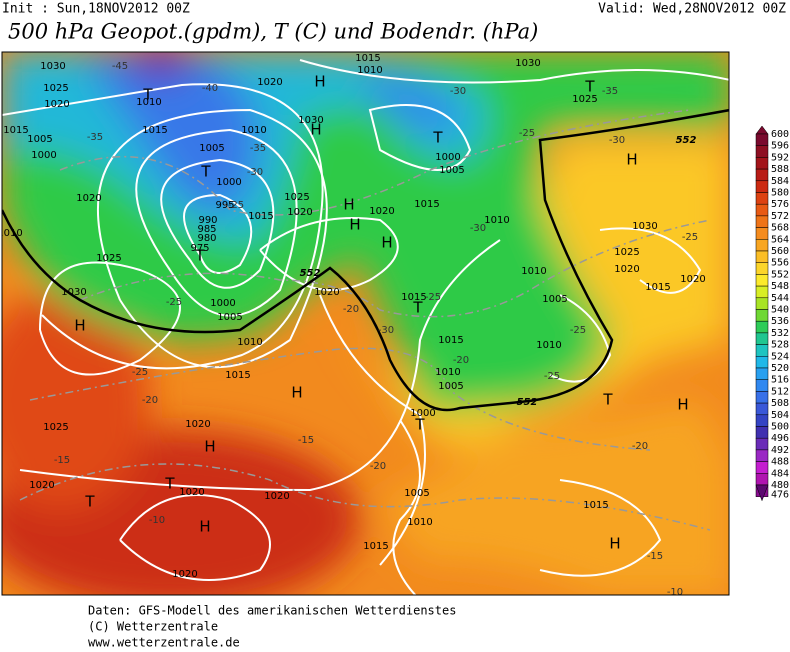  I want to click on colorbar-label: 600, so click(780, 134).